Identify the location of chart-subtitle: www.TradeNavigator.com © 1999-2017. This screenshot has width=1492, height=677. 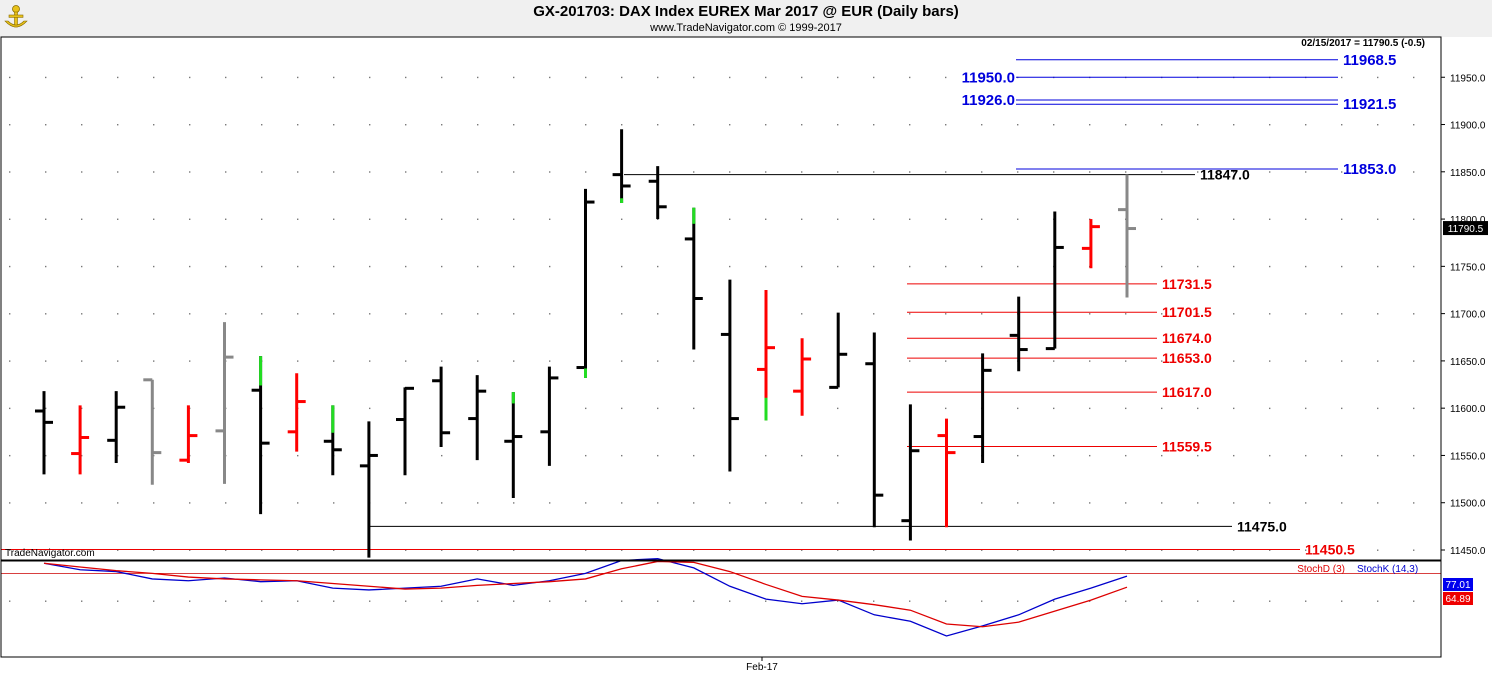
(746, 28).